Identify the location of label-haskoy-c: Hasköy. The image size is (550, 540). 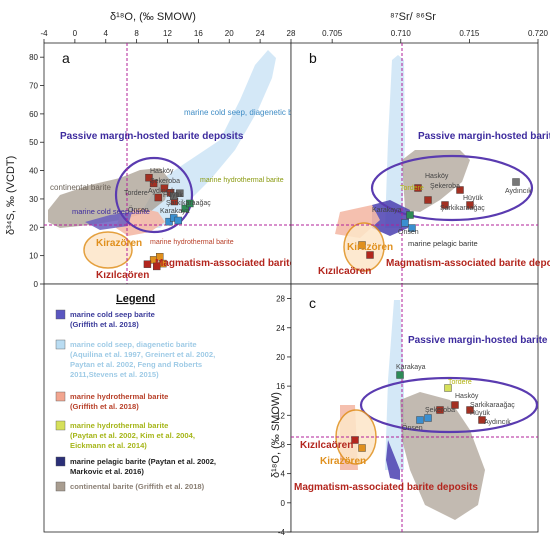
(467, 396).